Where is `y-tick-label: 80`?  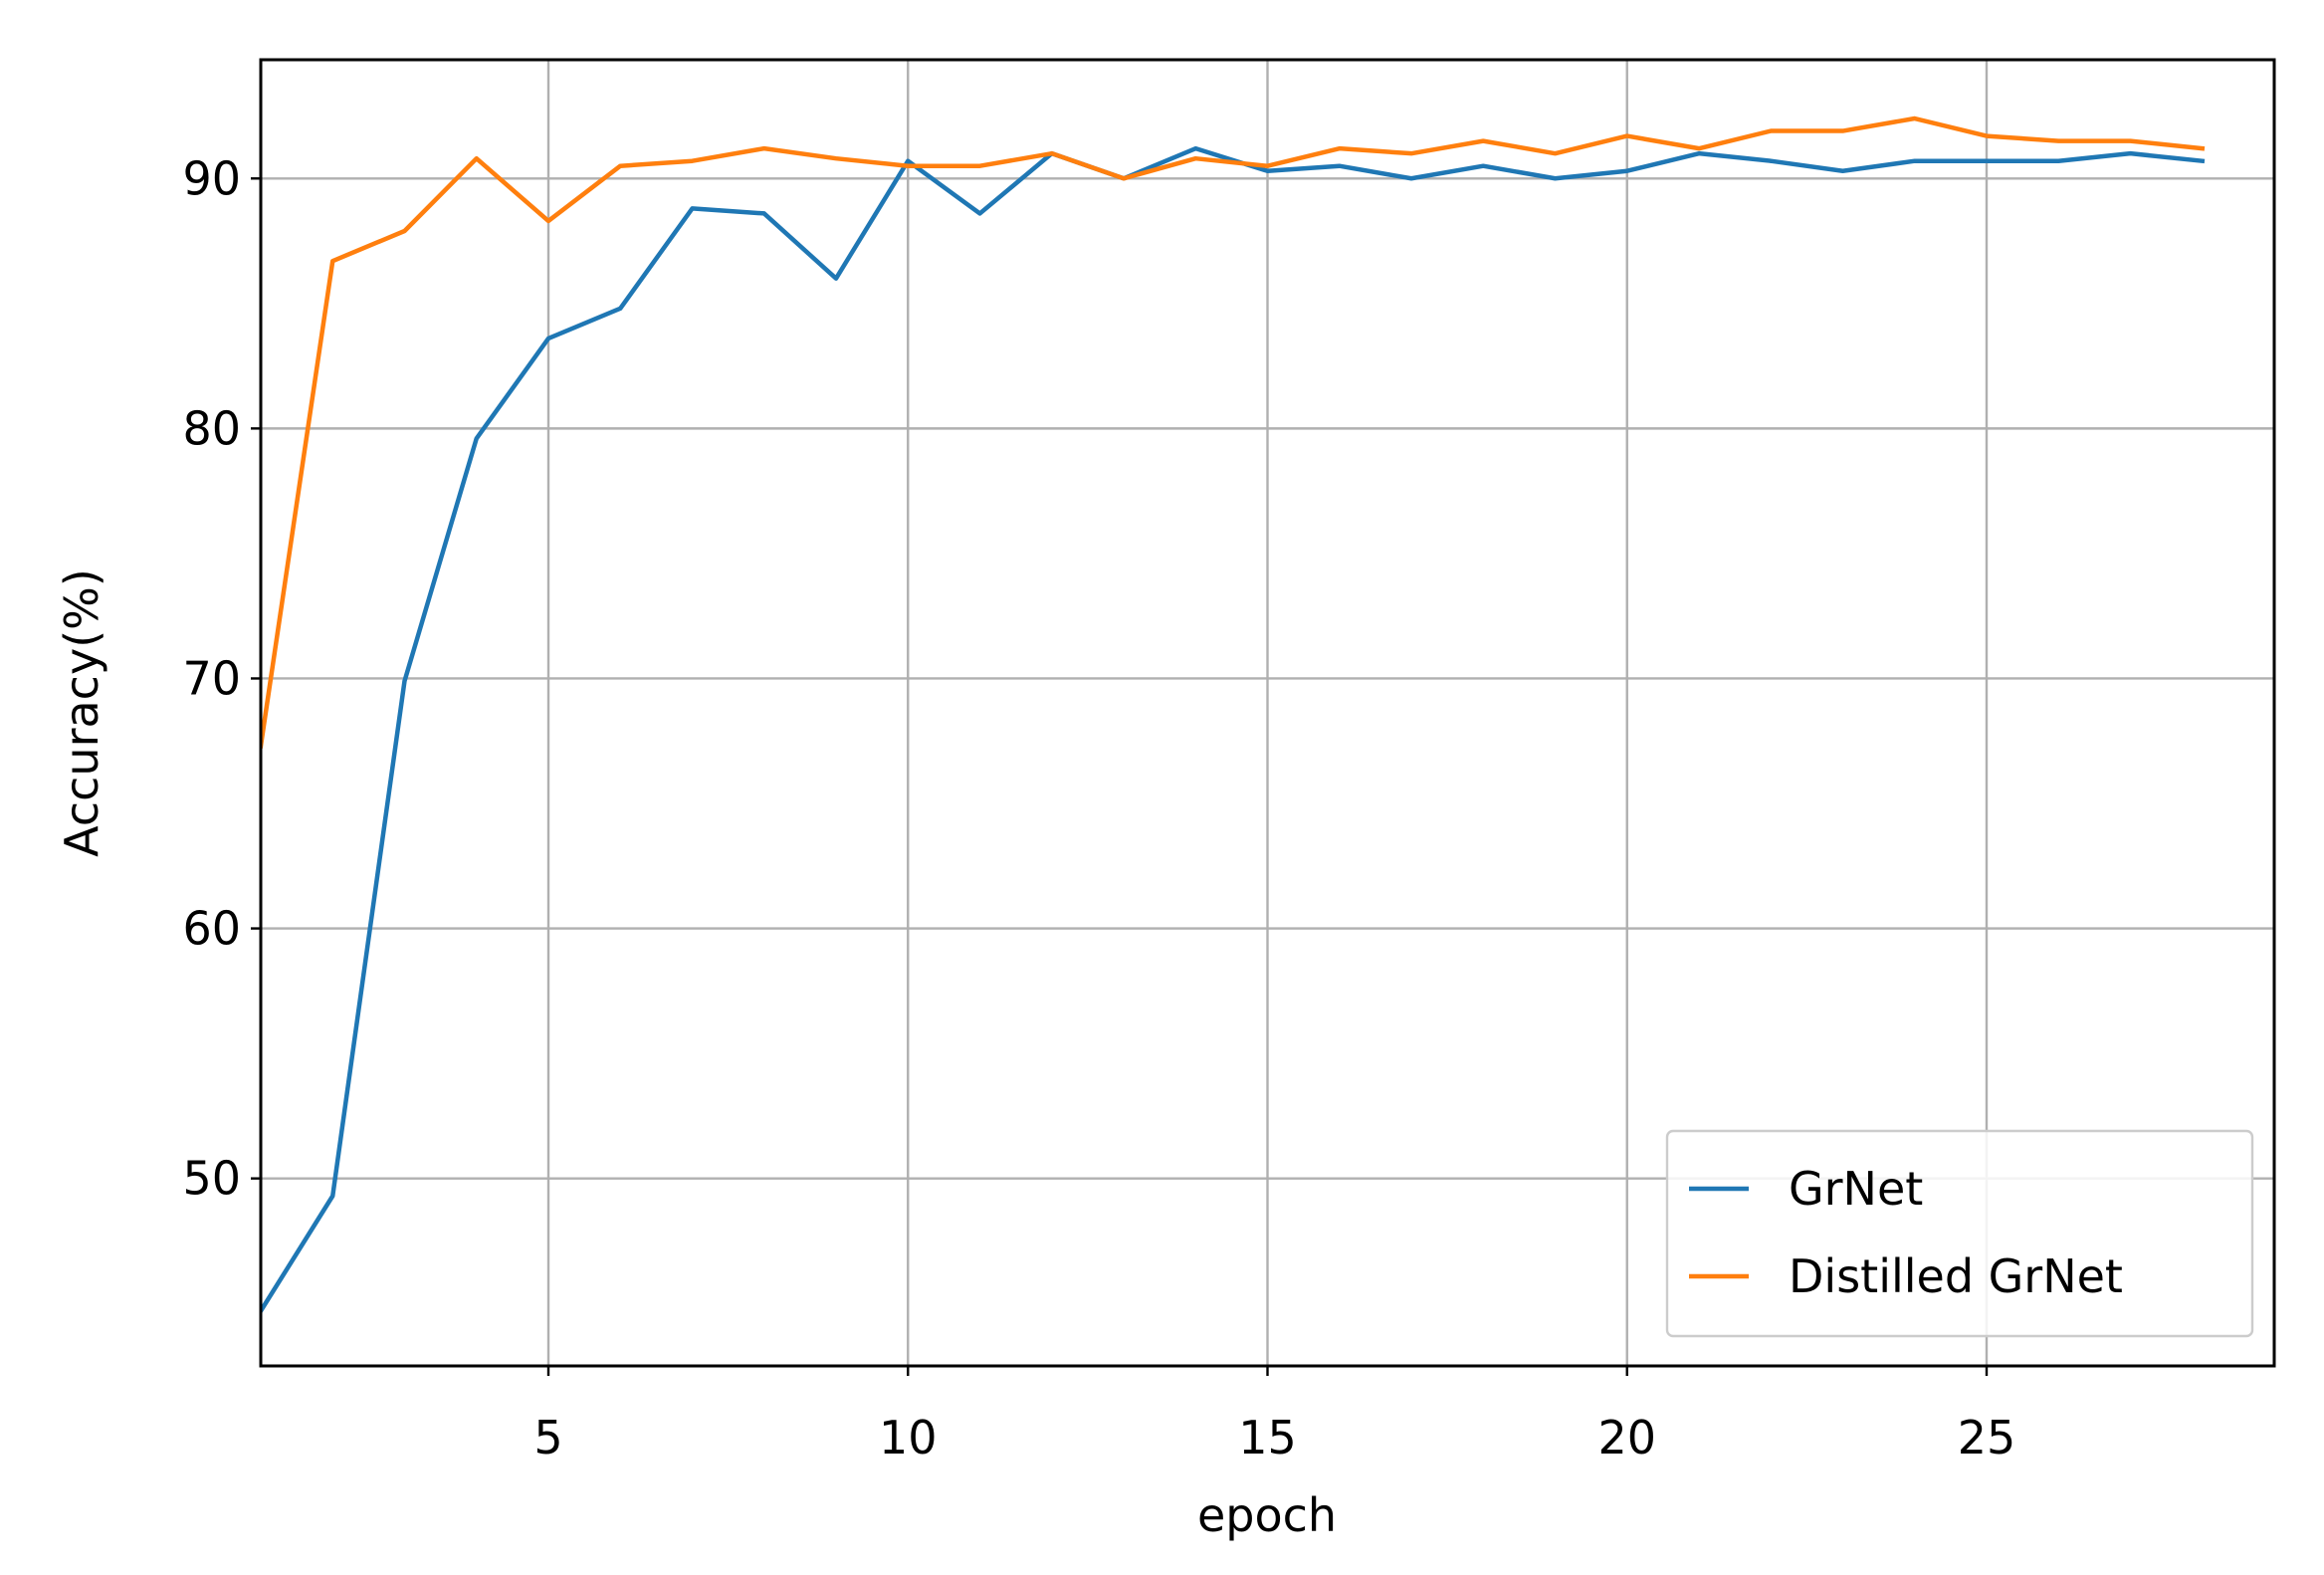 y-tick-label: 80 is located at coordinates (211, 428).